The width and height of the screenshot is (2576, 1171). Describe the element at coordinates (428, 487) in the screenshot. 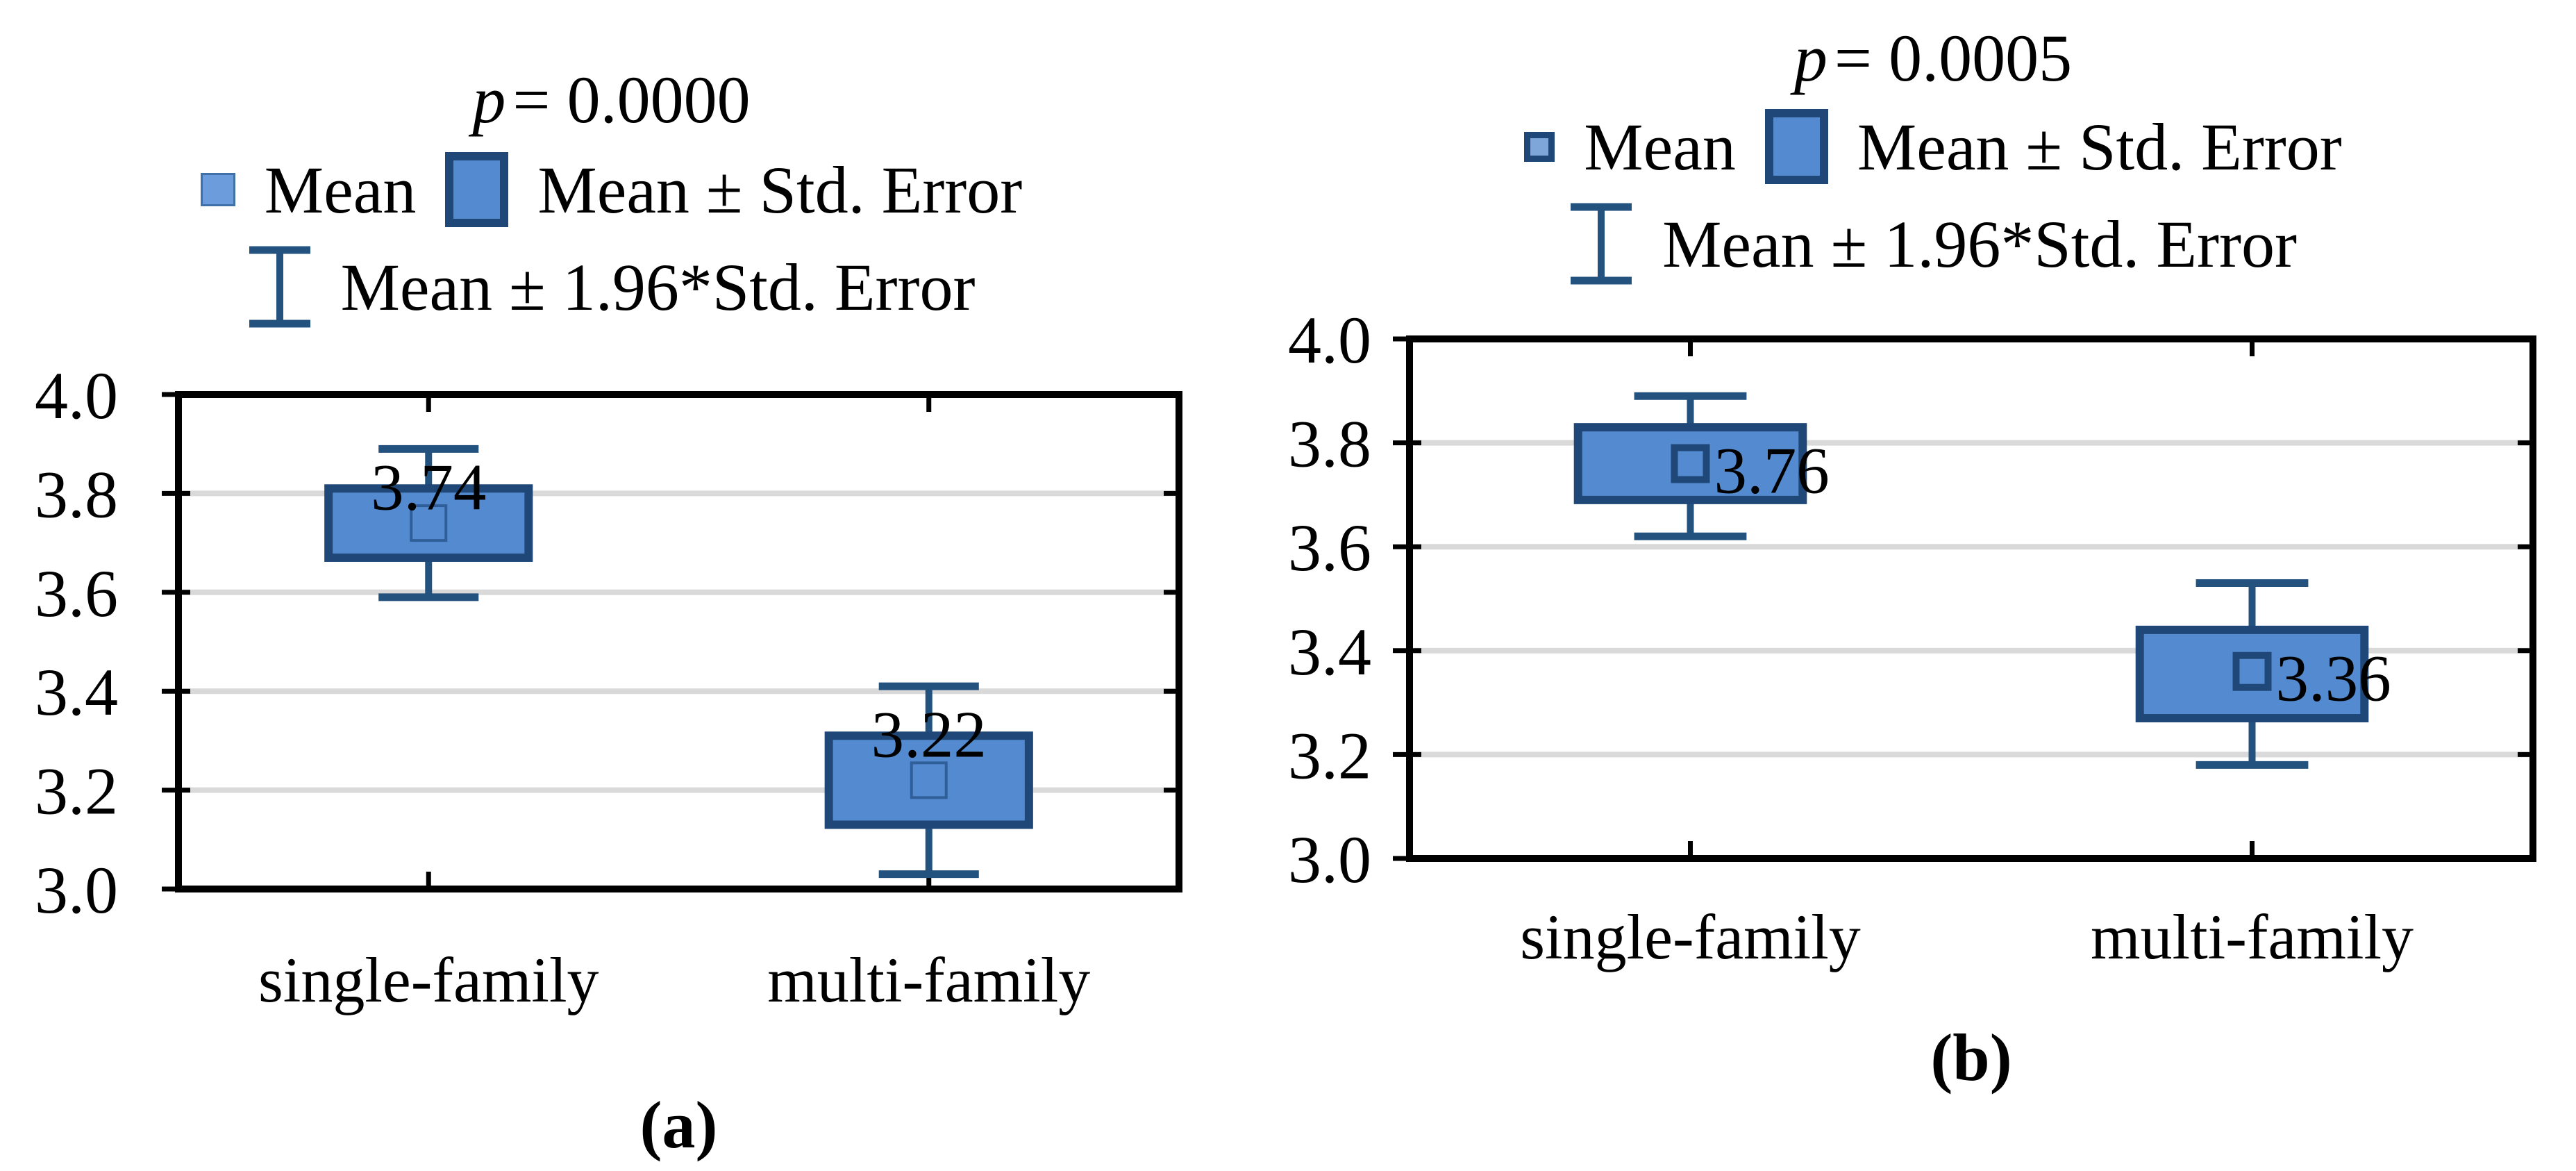

I see `mean-value-label: 3.74` at that location.